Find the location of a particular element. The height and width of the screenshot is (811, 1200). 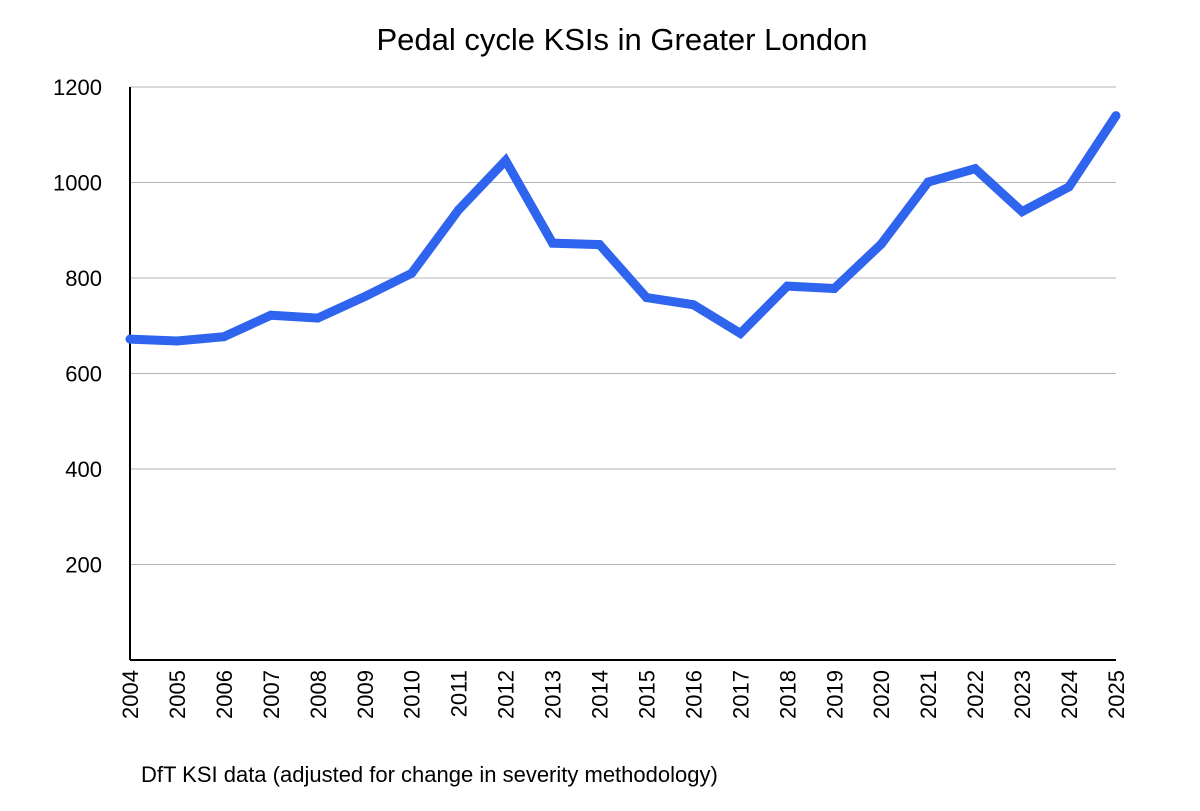

data-point-2006 is located at coordinates (224, 337).